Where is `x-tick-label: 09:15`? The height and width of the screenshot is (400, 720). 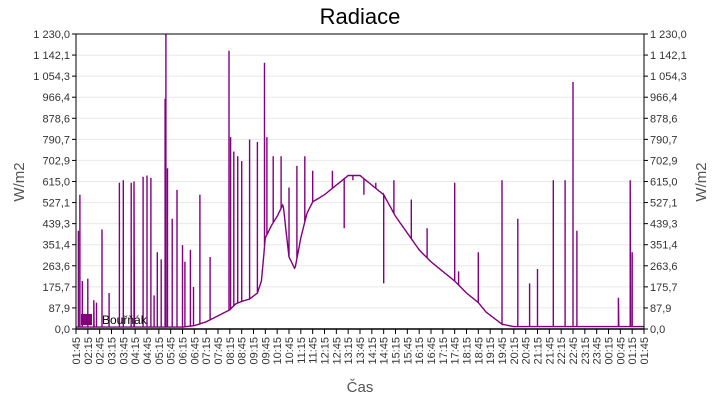
x-tick-label: 09:15 is located at coordinates (255, 351).